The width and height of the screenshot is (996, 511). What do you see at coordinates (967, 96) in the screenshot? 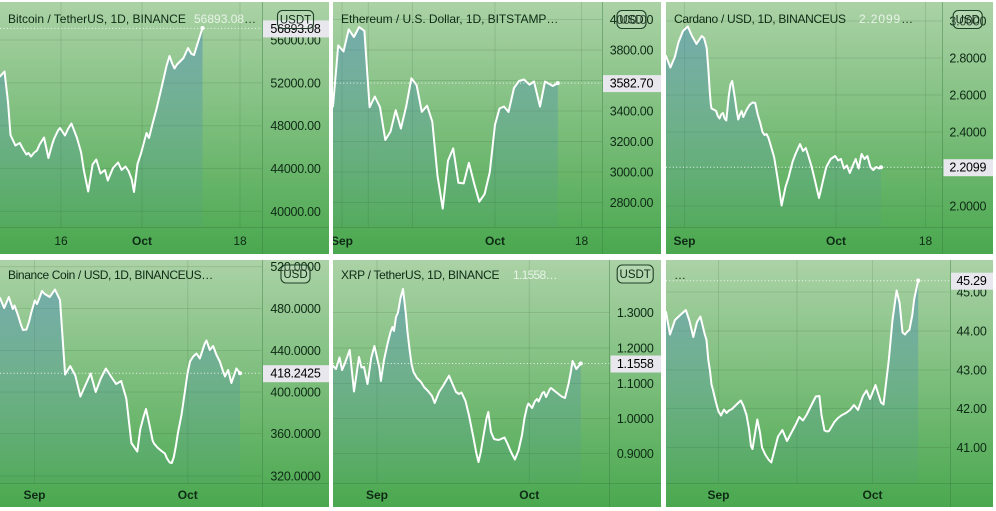
I see `svg-text: 2.6000` at bounding box center [967, 96].